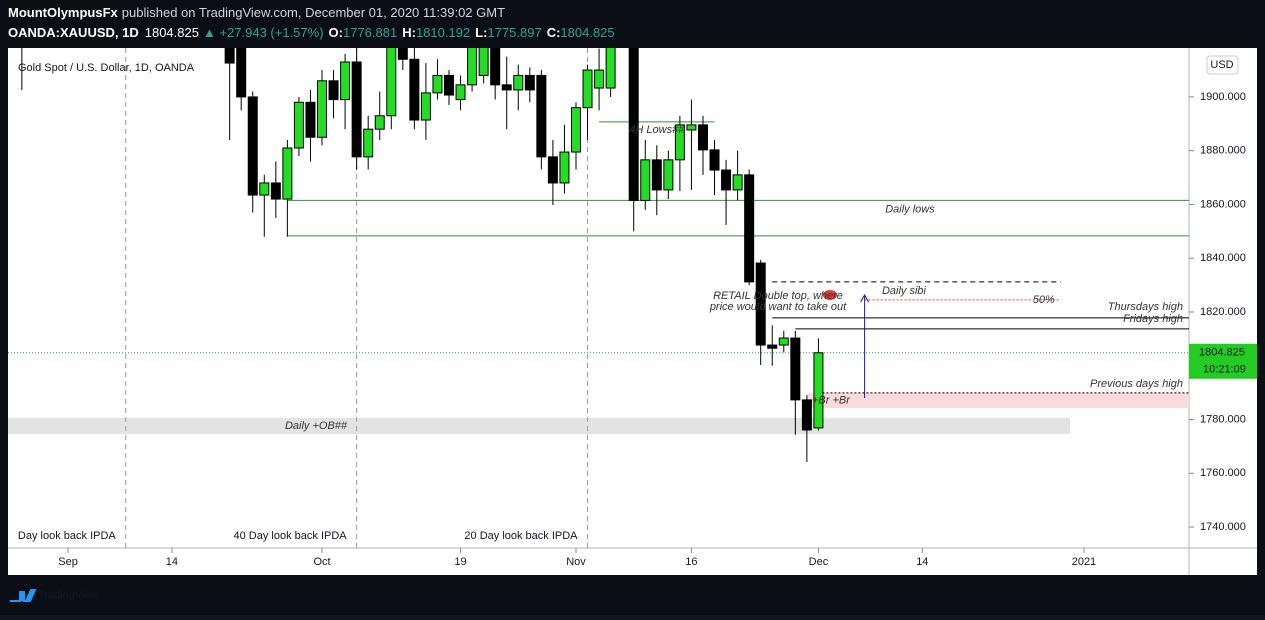 This screenshot has height=620, width=1265. What do you see at coordinates (831, 400) in the screenshot?
I see `zone-label: +Br +Br` at bounding box center [831, 400].